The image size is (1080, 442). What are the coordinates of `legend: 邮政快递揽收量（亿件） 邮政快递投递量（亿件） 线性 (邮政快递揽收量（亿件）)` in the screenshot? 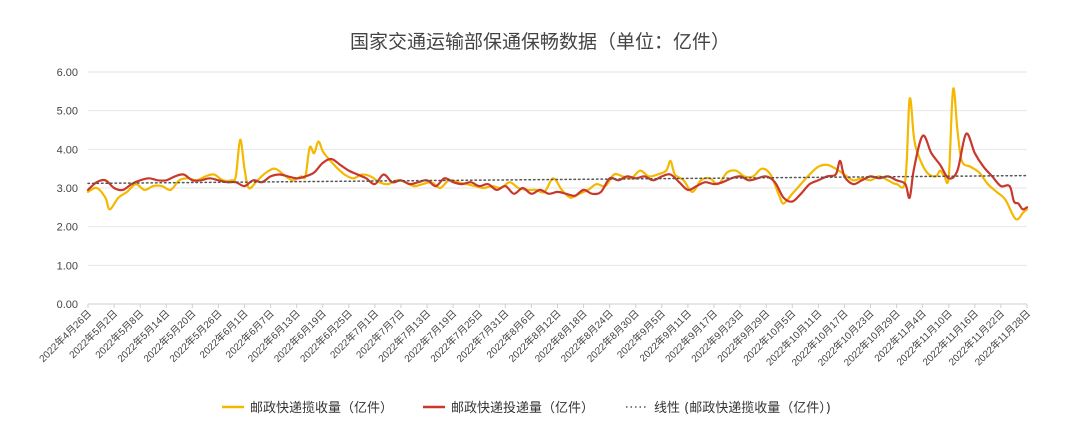 It's located at (526, 408).